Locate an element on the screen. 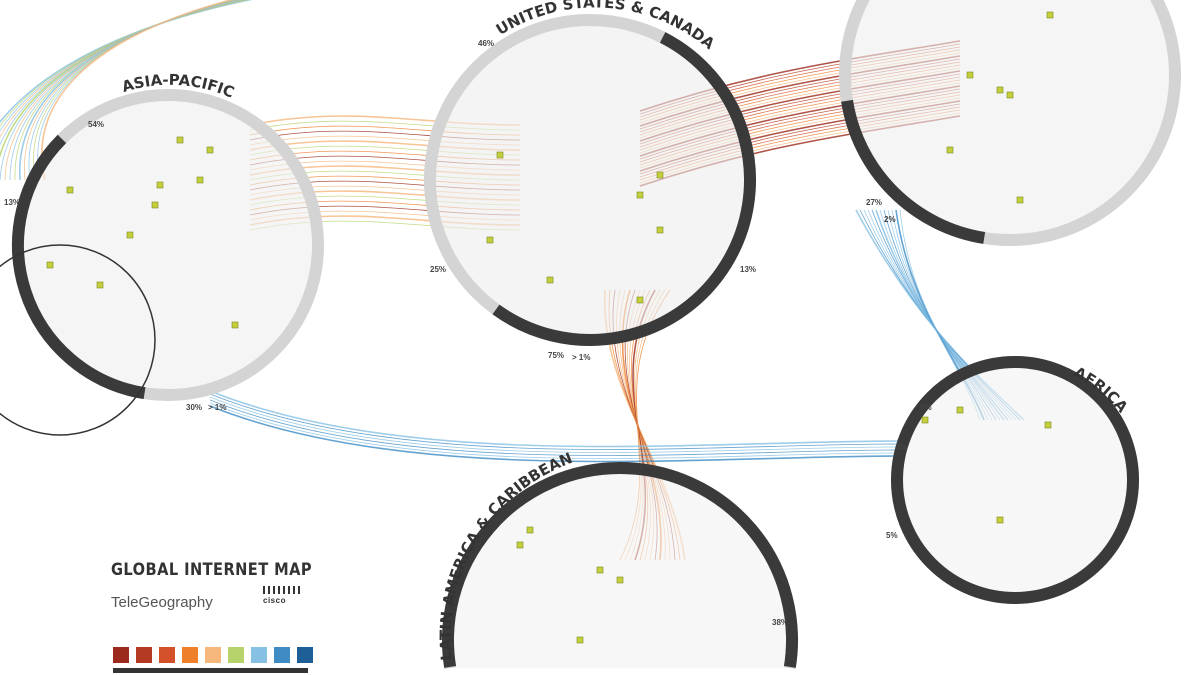 The image size is (1200, 675). pct-africa-2: 4% is located at coordinates (902, 447).